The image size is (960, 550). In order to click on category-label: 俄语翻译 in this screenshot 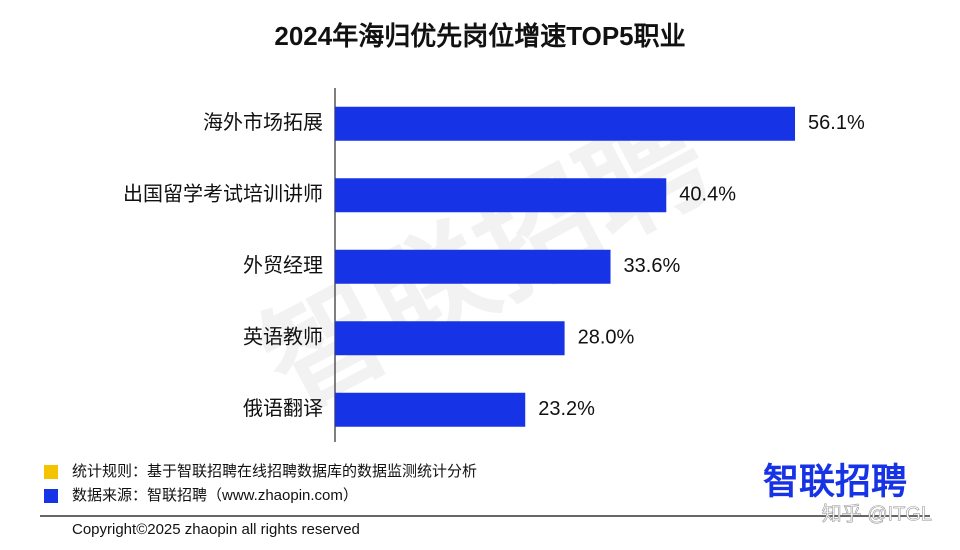, I will do `click(283, 408)`.